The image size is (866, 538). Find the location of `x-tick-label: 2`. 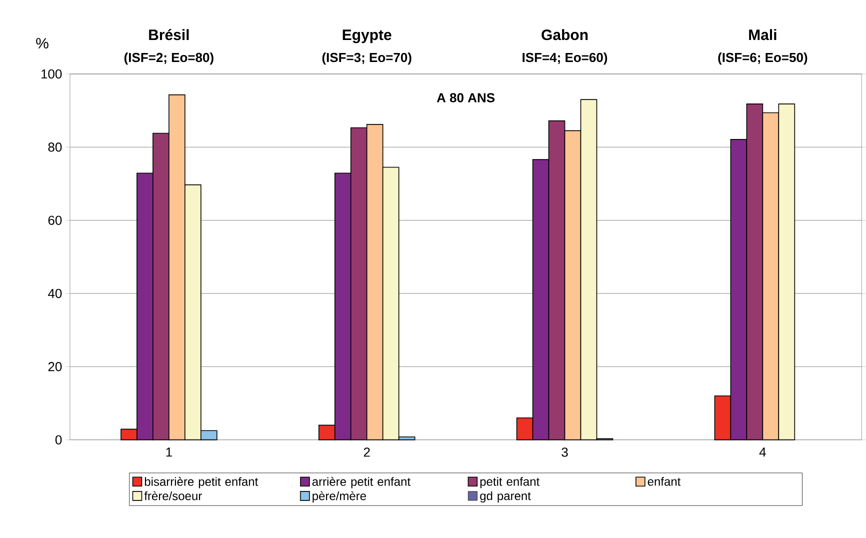

x-tick-label: 2 is located at coordinates (367, 452).